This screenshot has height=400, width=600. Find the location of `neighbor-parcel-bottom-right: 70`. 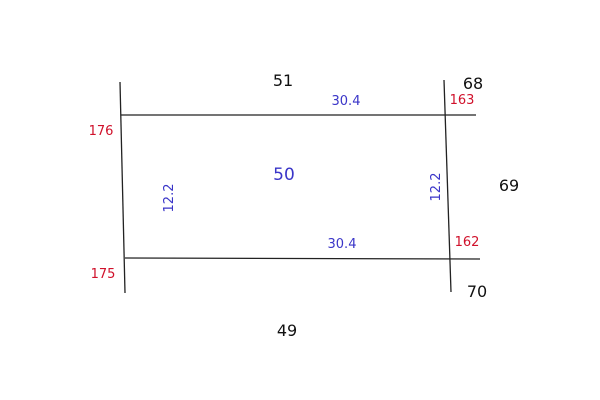

neighbor-parcel-bottom-right: 70 is located at coordinates (477, 291).